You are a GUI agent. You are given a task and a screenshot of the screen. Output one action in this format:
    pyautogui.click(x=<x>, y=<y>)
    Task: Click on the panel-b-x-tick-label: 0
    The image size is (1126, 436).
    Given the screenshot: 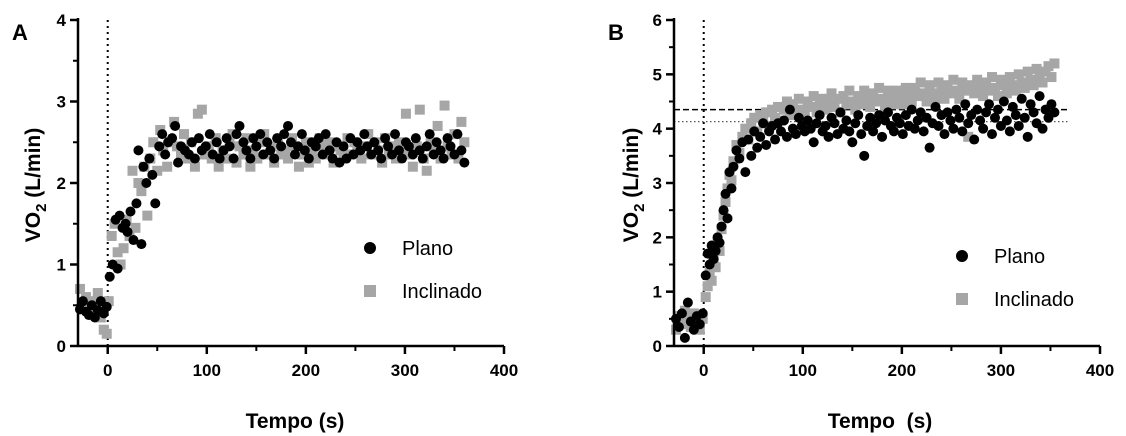 What is the action you would take?
    pyautogui.click(x=703, y=370)
    